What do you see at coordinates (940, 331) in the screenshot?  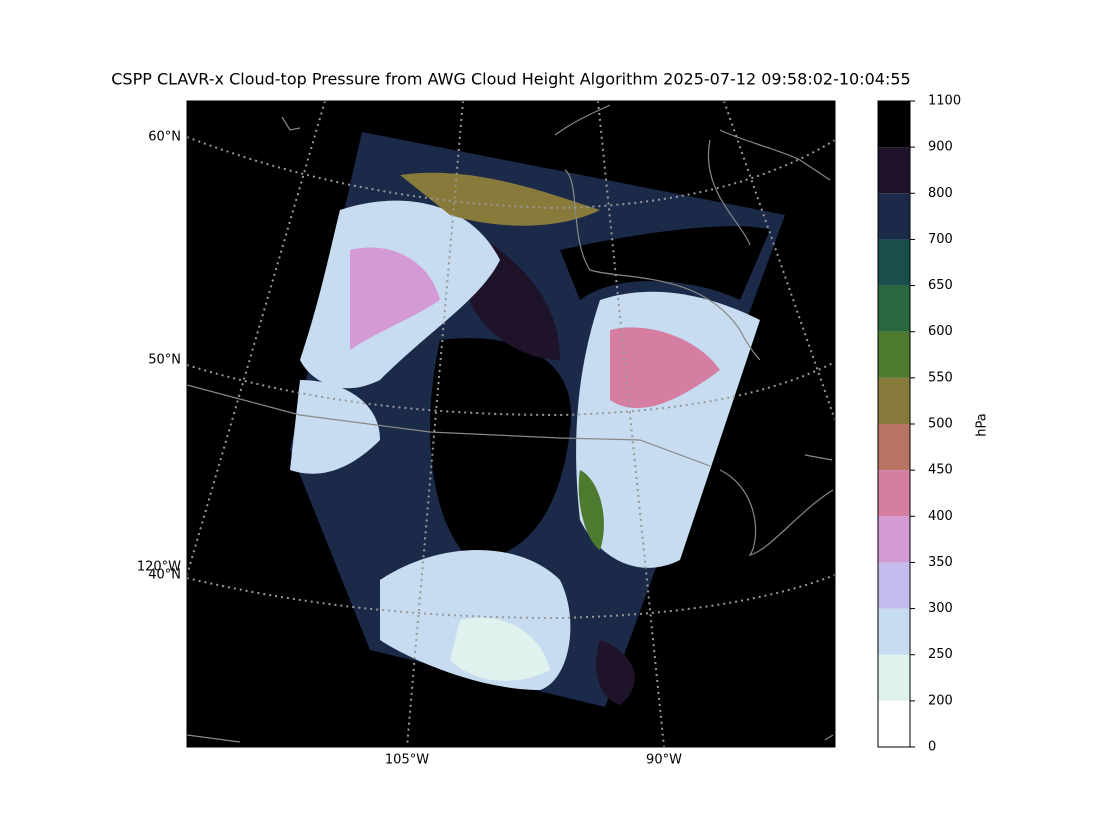 I see `colorbar-tick-label: 600` at bounding box center [940, 331].